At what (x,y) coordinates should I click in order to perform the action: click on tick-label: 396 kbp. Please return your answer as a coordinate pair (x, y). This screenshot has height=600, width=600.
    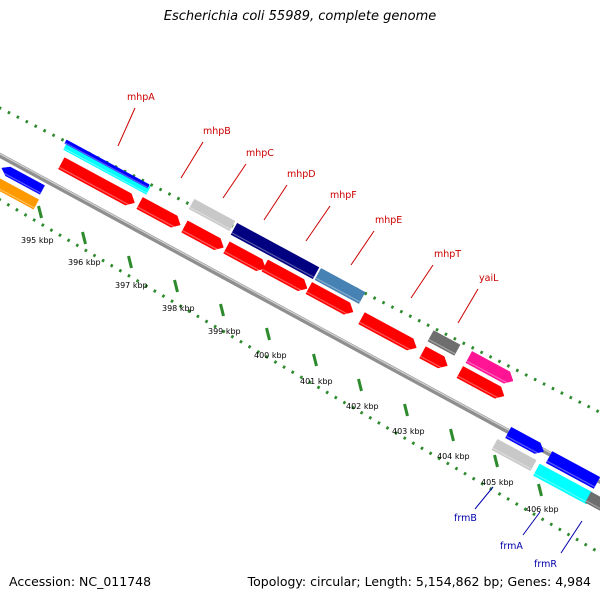
    Looking at the image, I should click on (84, 262).